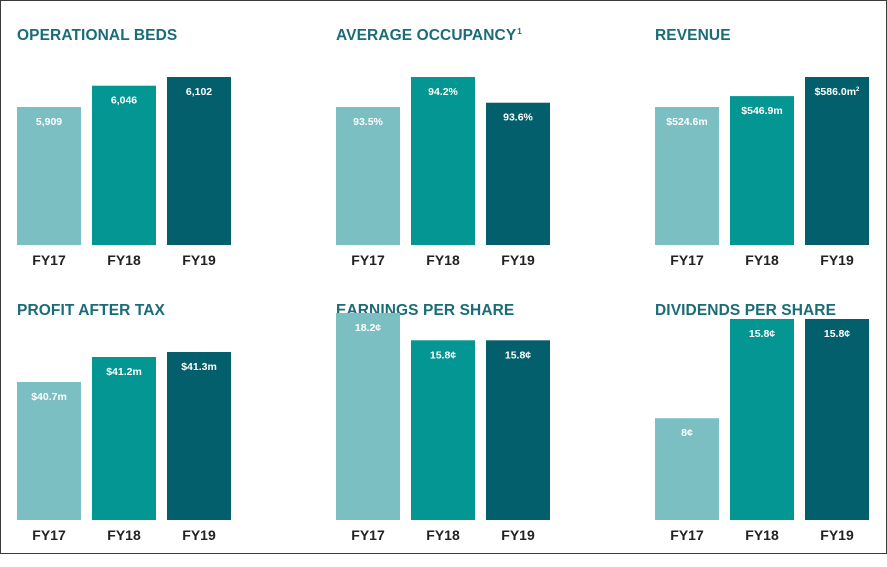 This screenshot has height=567, width=887. What do you see at coordinates (124, 101) in the screenshot?
I see `bar-value-label: 6,046` at bounding box center [124, 101].